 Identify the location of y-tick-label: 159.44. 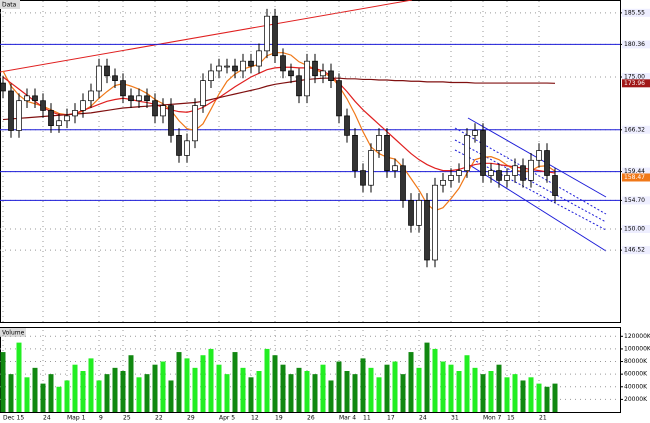
(634, 171).